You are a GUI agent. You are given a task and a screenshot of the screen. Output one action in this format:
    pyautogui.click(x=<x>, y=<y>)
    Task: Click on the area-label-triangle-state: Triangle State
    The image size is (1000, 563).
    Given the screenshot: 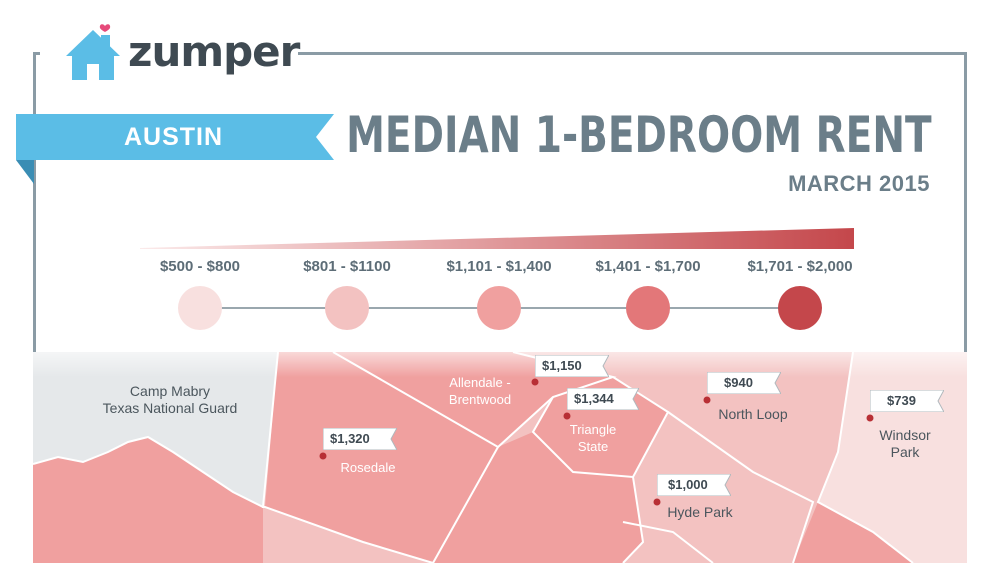 What is the action you would take?
    pyautogui.click(x=593, y=438)
    